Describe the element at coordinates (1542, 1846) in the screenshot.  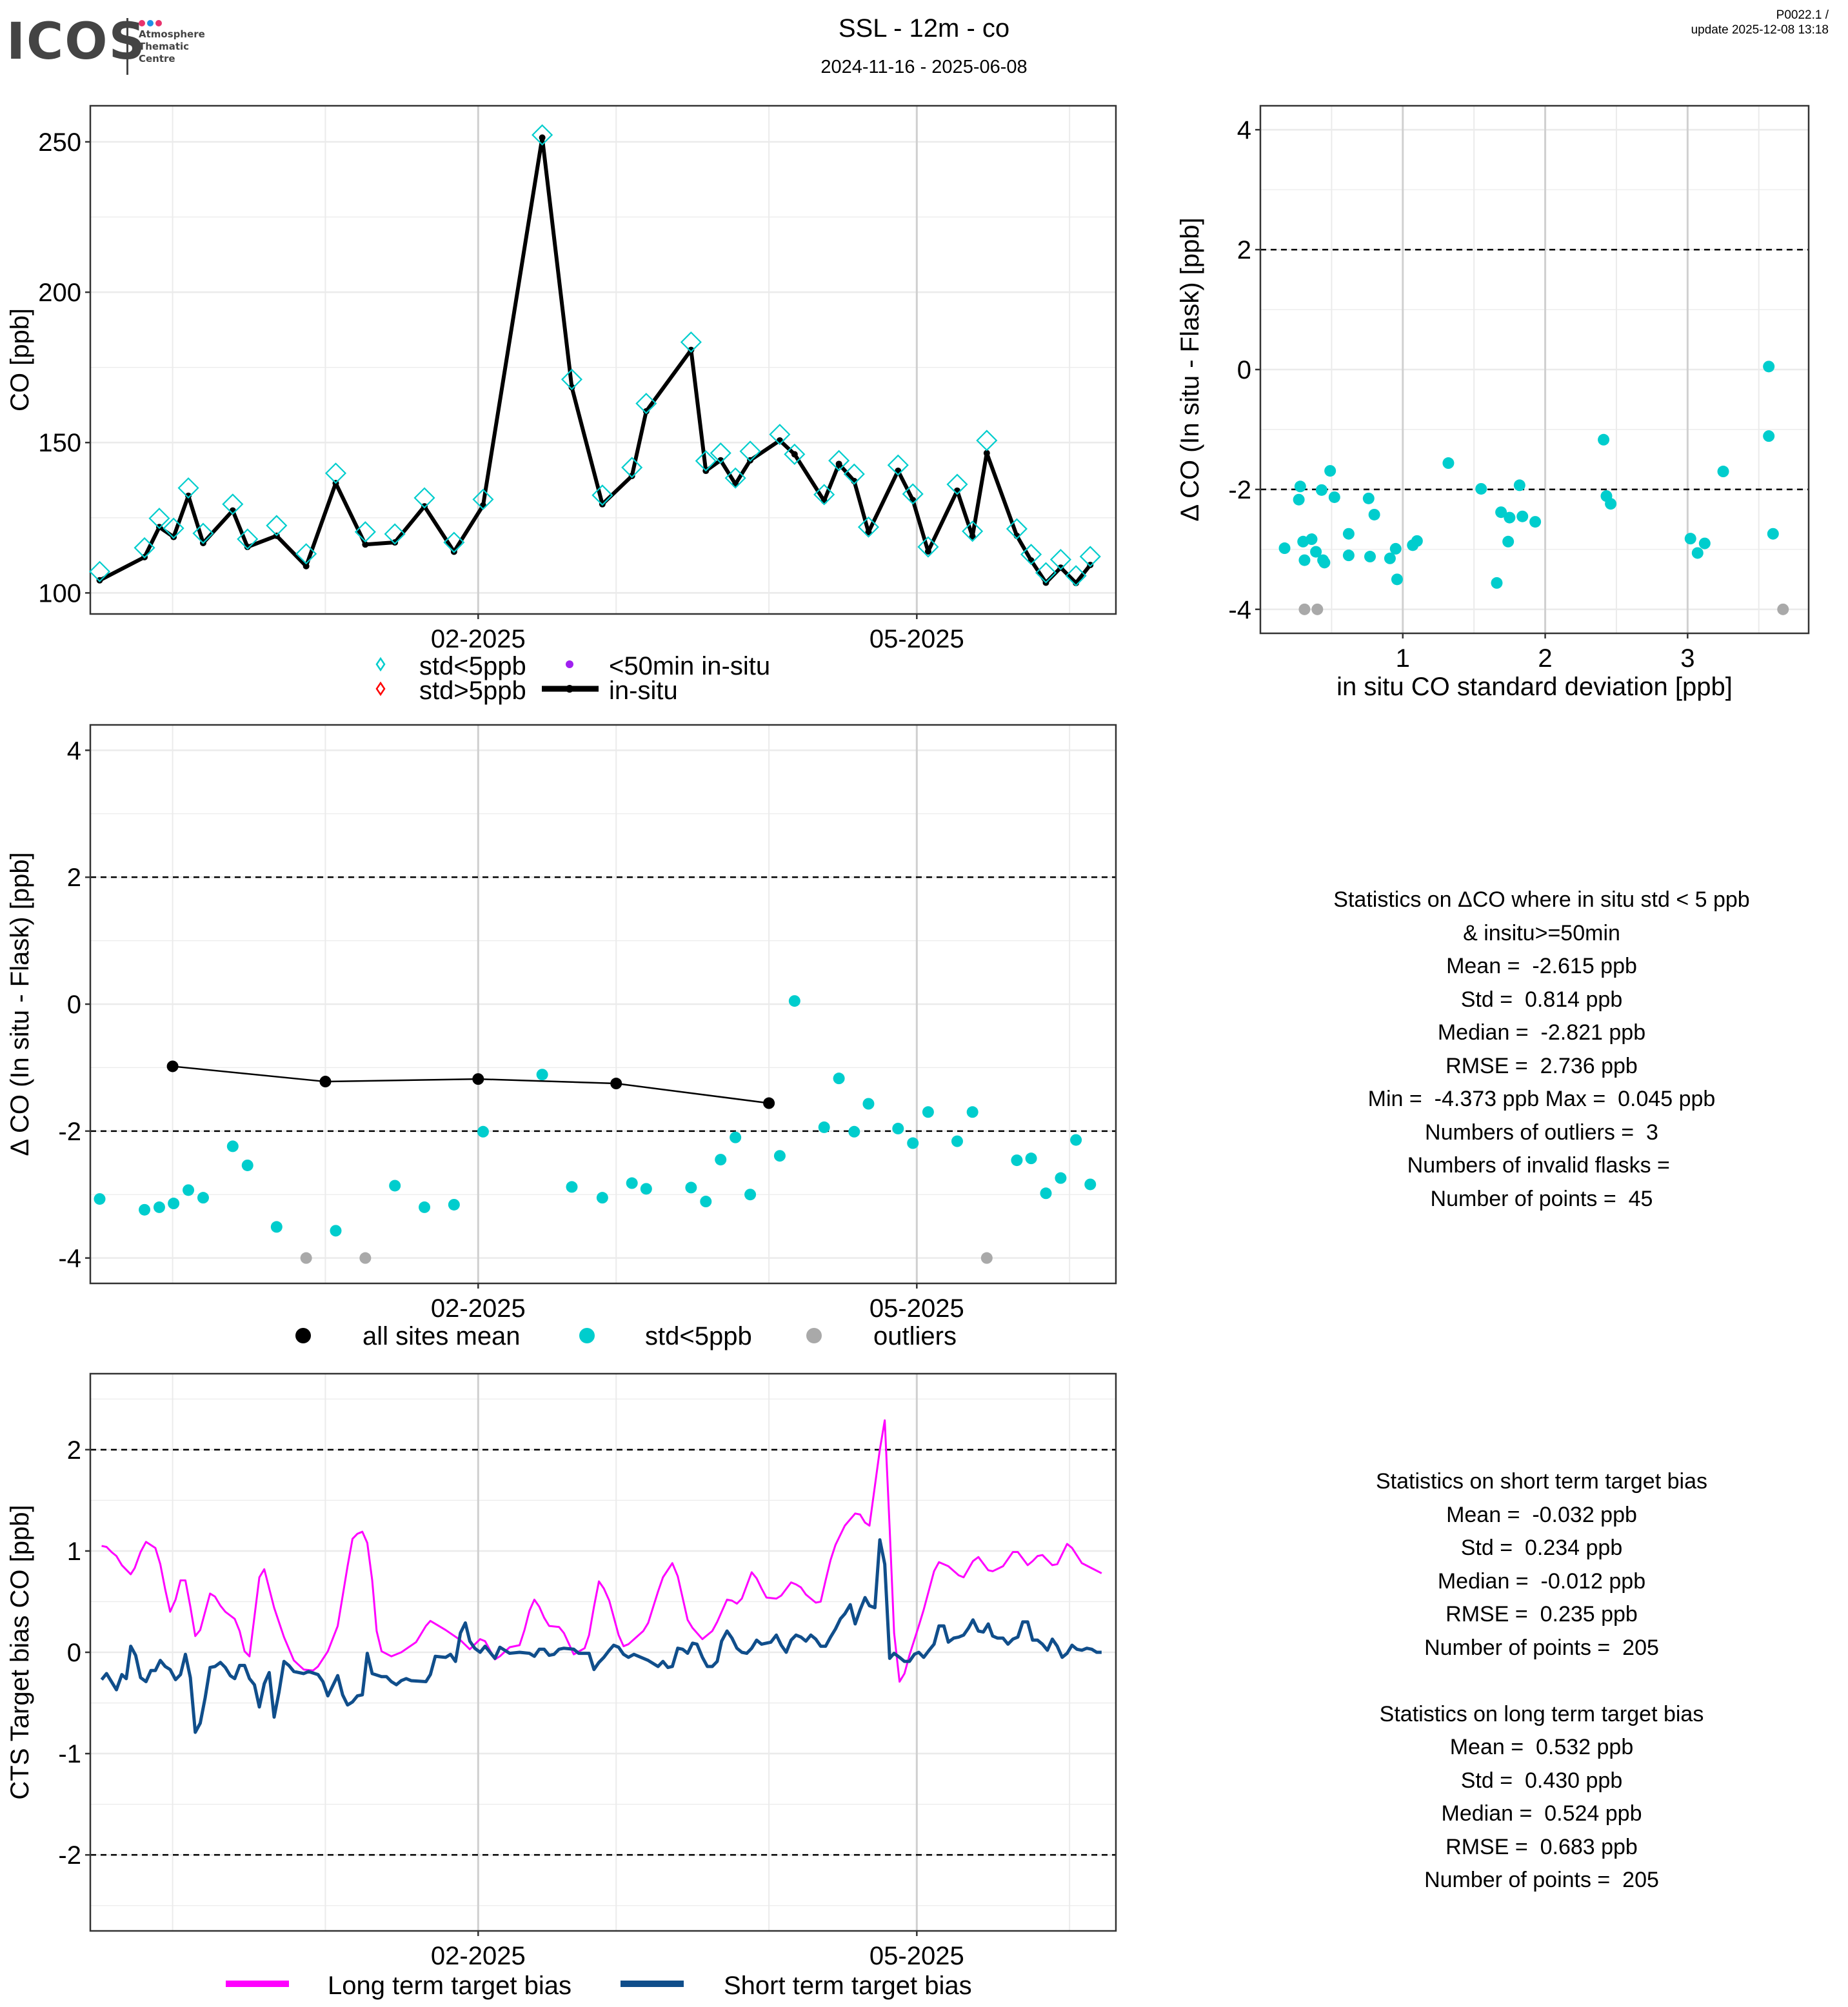
I see `stats-line: RMSE = 0.683 ppb` at that location.